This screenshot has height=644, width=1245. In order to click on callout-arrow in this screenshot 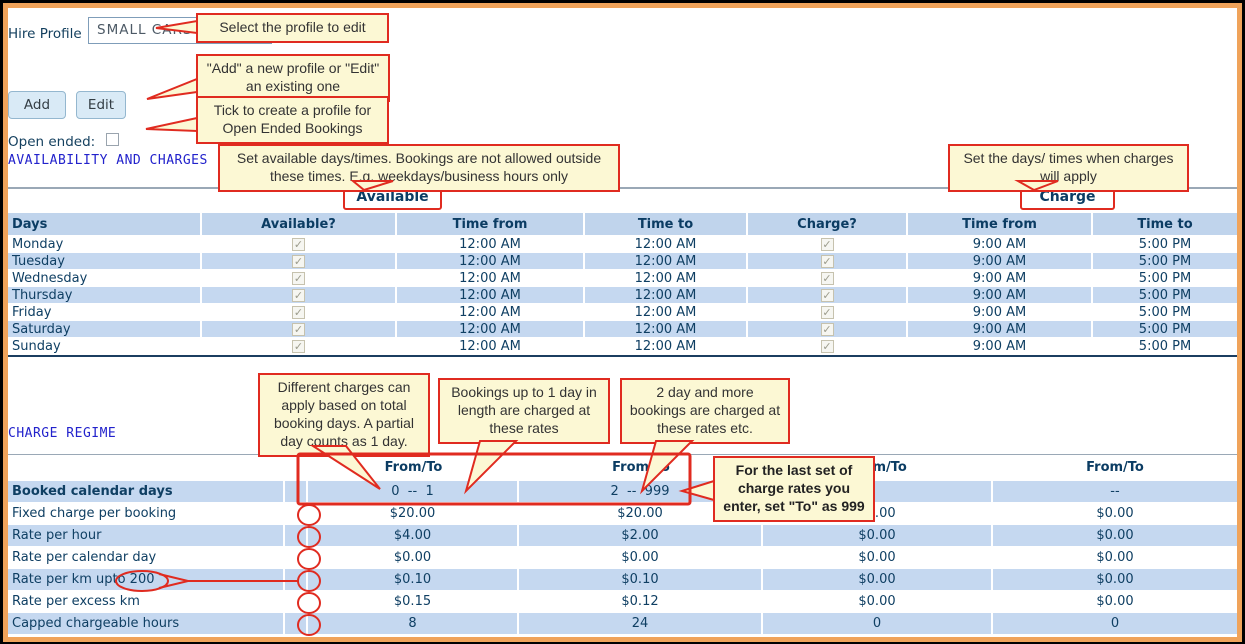, I will do `click(172, 88)`.